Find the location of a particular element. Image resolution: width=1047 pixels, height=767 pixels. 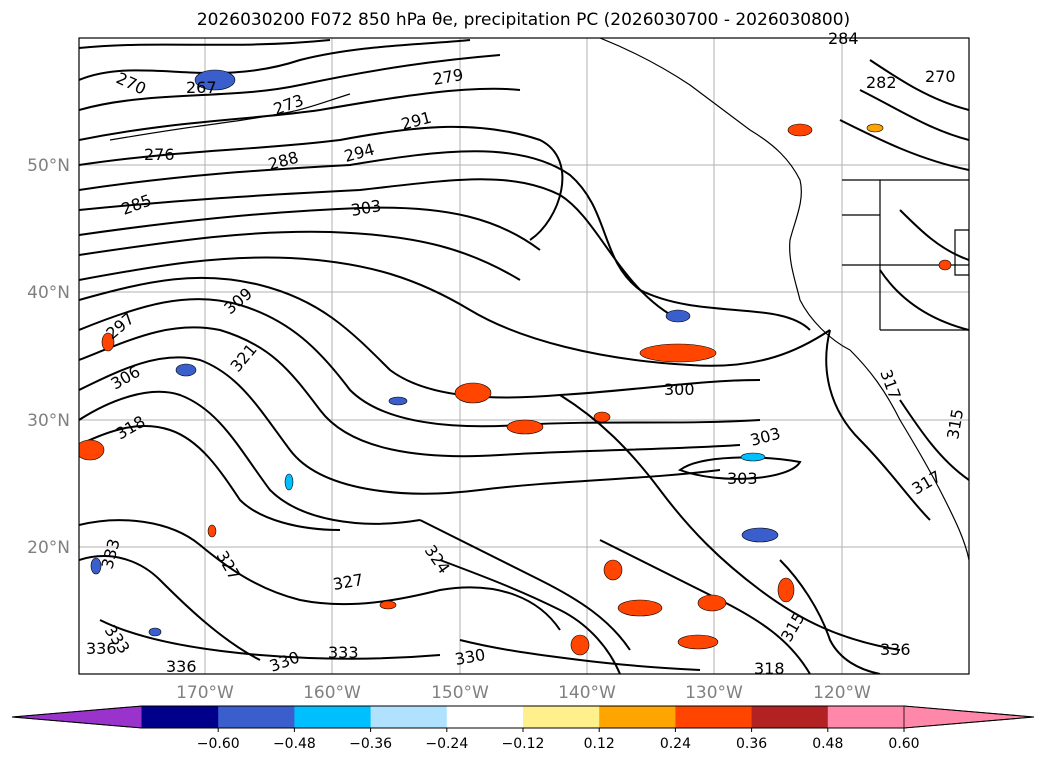

longitude-label: 150°W is located at coordinates (460, 693).